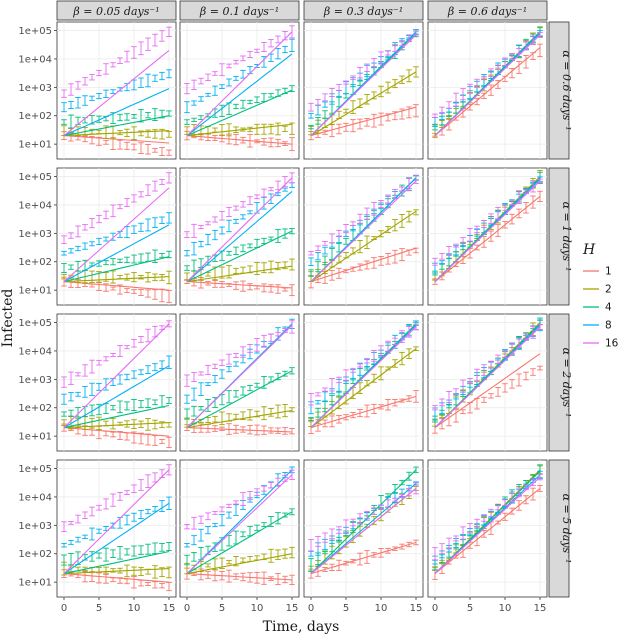 This screenshot has height=636, width=629. I want to click on column-strip-label: β = 0.6 days⁻¹, so click(487, 11).